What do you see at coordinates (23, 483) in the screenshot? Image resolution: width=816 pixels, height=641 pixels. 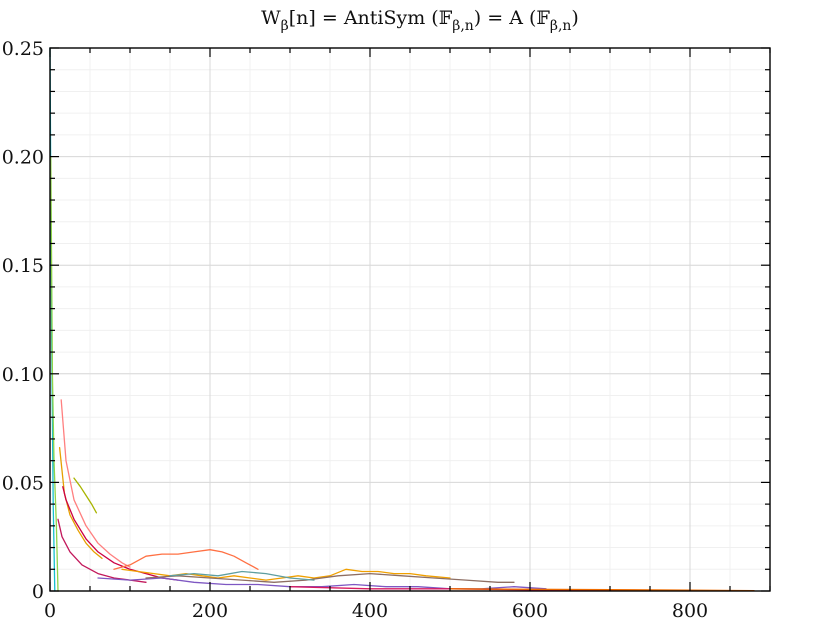 I see `y-tick-label: 0.05` at bounding box center [23, 483].